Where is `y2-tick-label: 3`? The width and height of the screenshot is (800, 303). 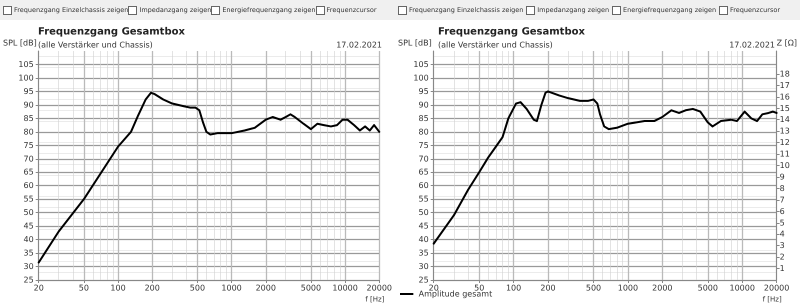
y2-tick-label: 3 is located at coordinates (782, 245).